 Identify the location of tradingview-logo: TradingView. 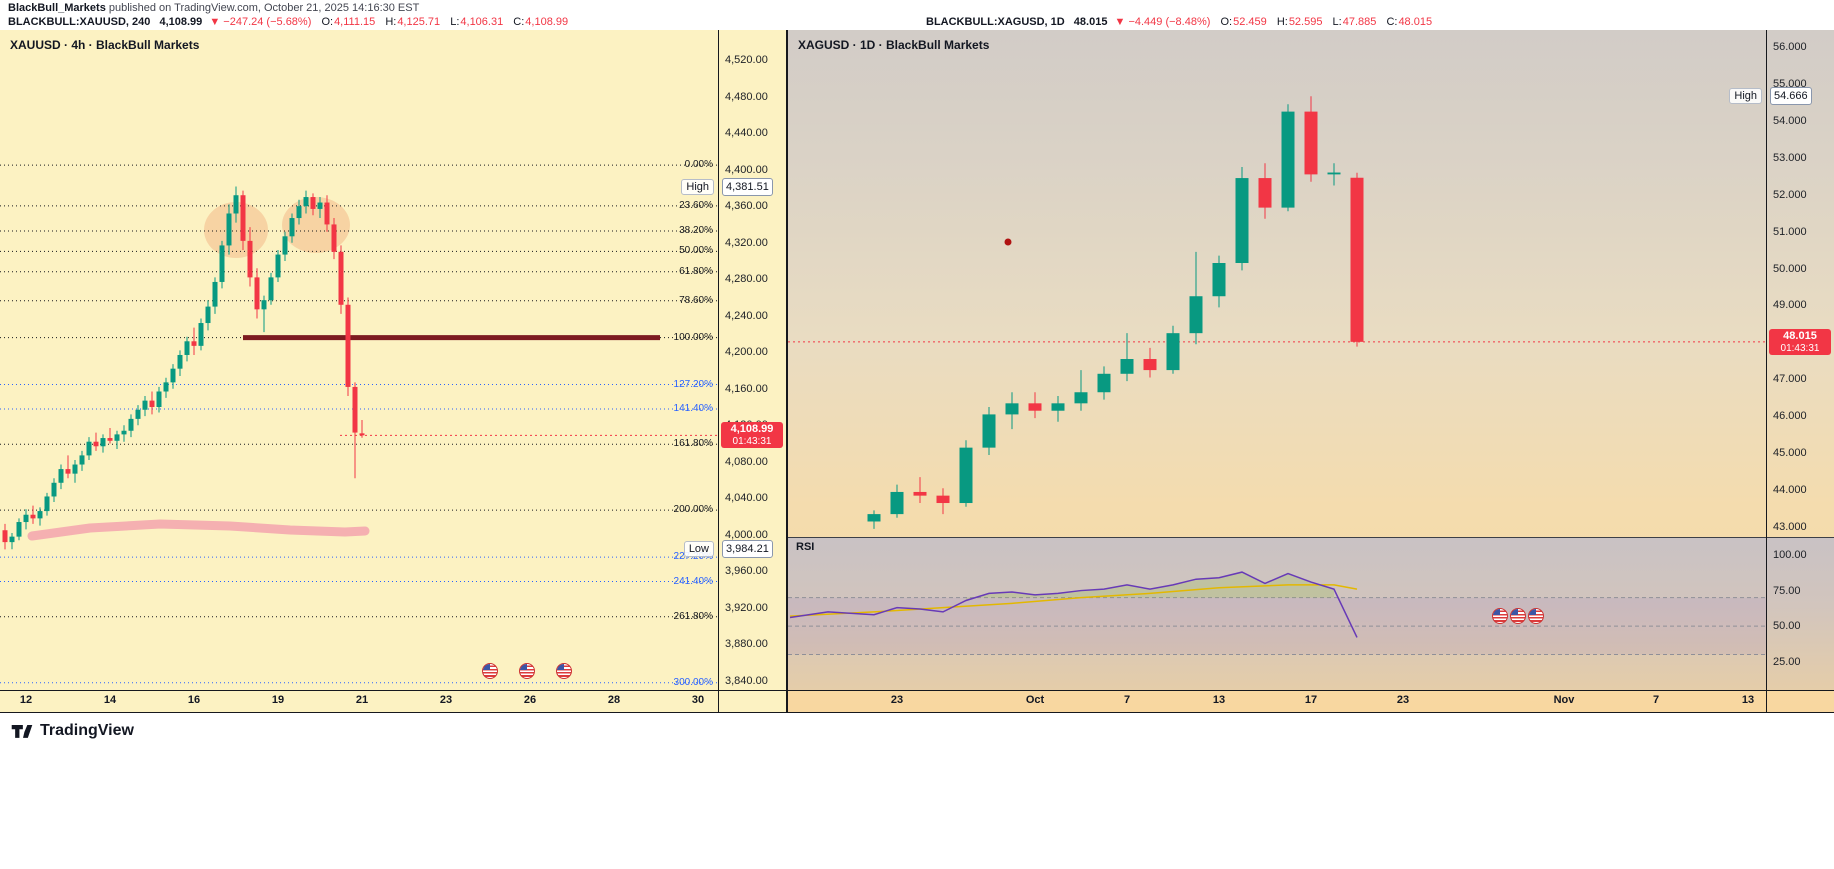
(72, 731).